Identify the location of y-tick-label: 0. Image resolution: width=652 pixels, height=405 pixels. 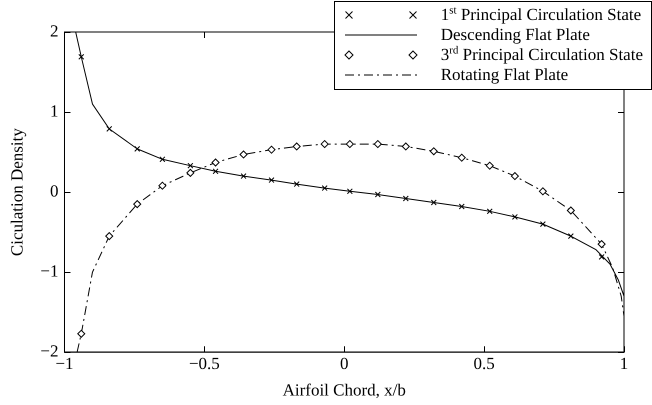
(54, 191).